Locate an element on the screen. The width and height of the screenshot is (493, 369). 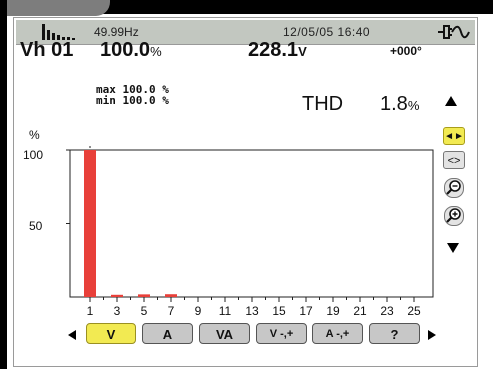
x-tick-label-19: 19 is located at coordinates (333, 311).